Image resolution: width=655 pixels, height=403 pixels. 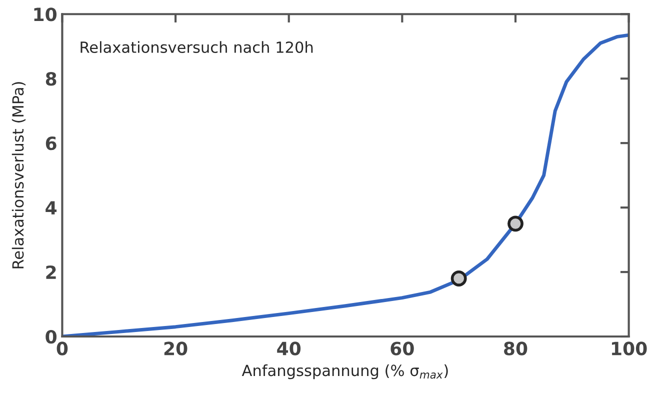 I want to click on x-tick-label: 100, so click(x=629, y=349).